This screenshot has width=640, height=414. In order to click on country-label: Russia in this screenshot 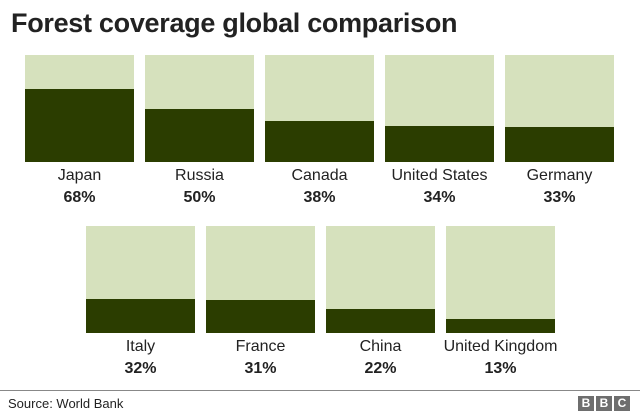, I will do `click(199, 175)`.